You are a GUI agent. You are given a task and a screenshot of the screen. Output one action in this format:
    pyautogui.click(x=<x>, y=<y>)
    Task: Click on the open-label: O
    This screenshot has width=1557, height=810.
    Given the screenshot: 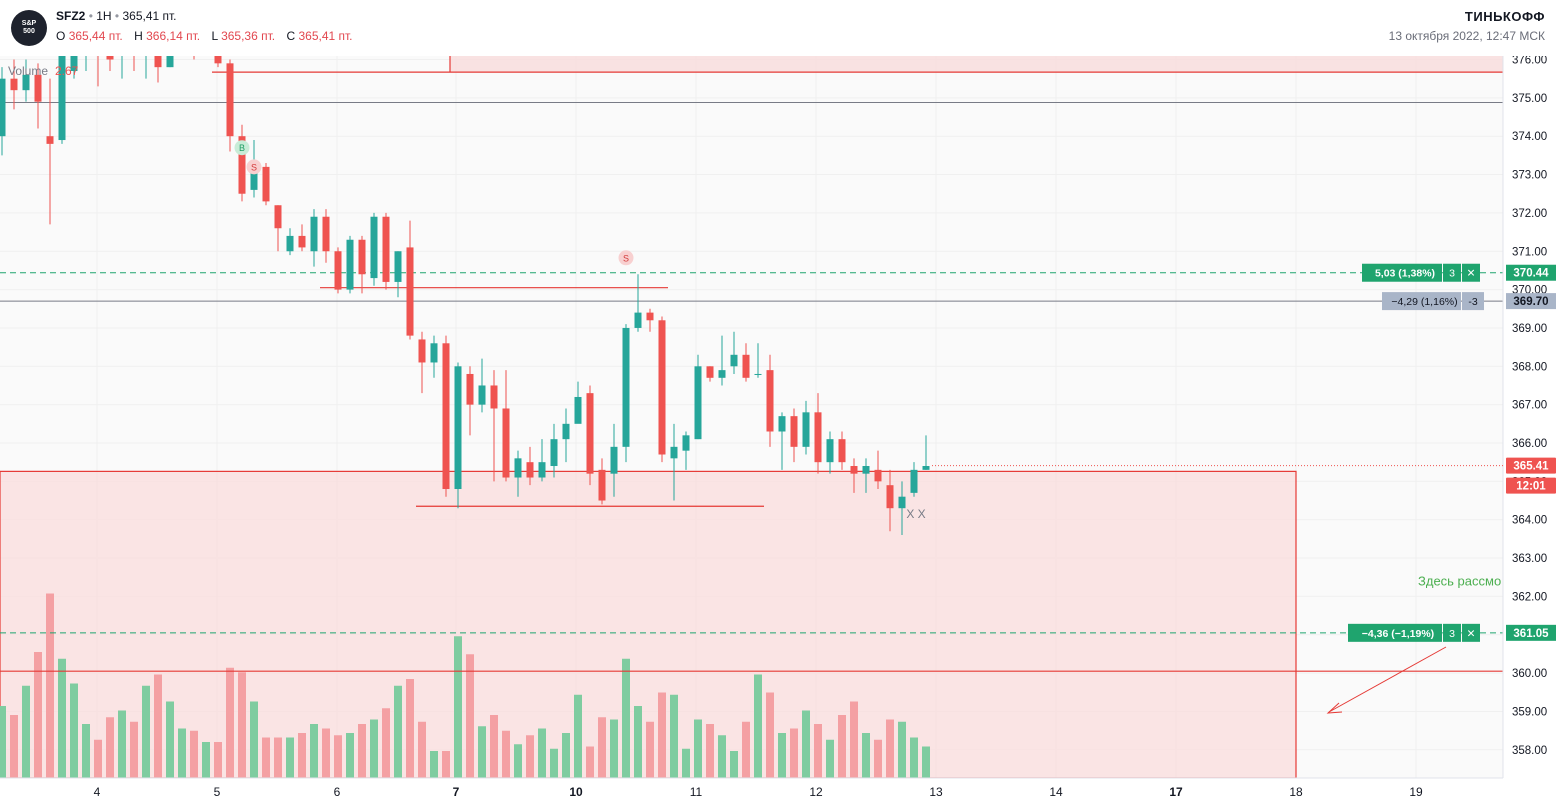 What is the action you would take?
    pyautogui.click(x=61, y=36)
    